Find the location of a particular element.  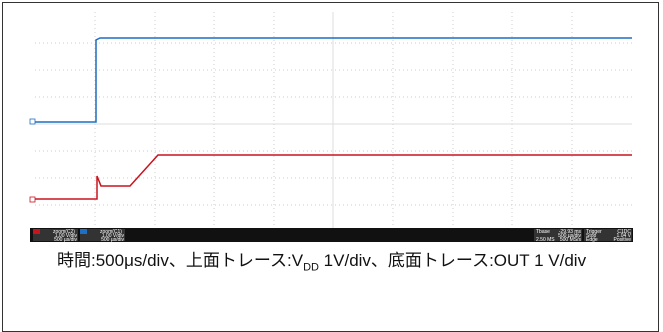

trigger-mode: Stop is located at coordinates (591, 236).